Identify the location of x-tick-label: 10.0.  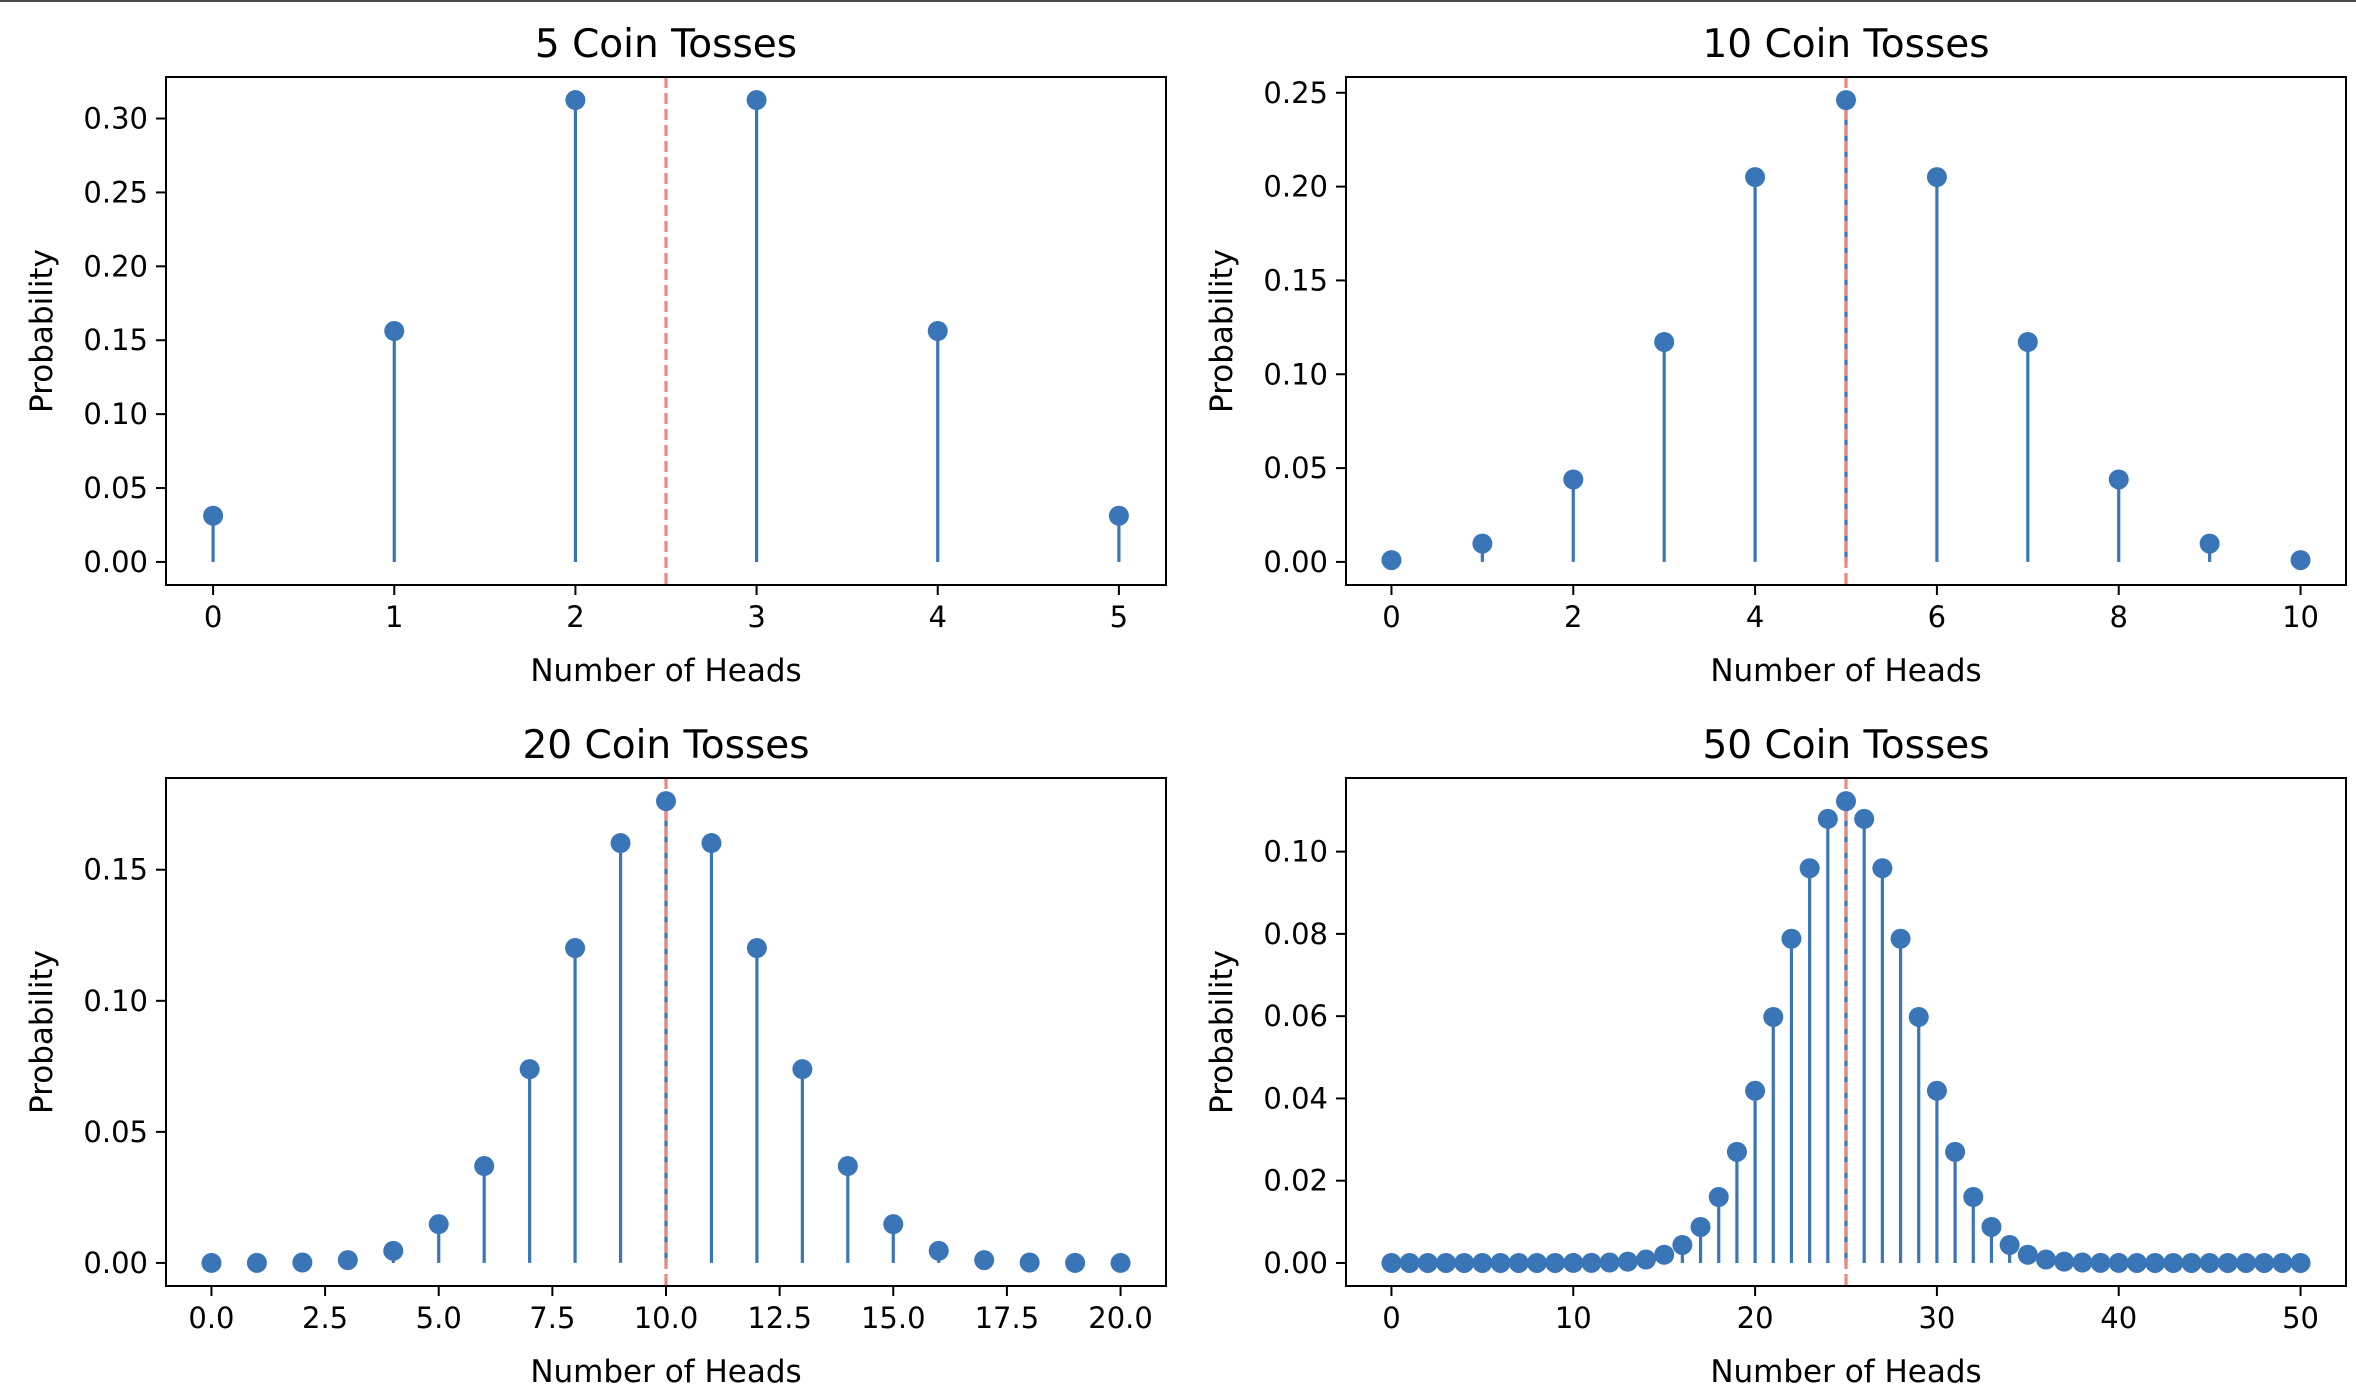
(666, 1318).